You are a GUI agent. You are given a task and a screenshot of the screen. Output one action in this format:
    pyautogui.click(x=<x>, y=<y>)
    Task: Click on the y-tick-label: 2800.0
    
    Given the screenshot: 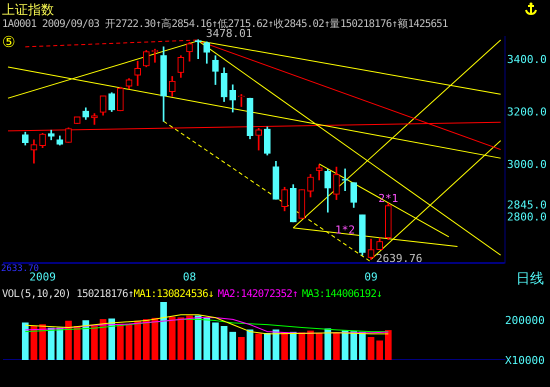 What is the action you would take?
    pyautogui.click(x=527, y=217)
    